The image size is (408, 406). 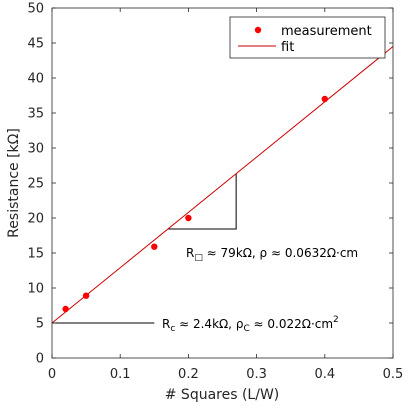 What do you see at coordinates (35, 114) in the screenshot?
I see `y-tick-label: 35` at bounding box center [35, 114].